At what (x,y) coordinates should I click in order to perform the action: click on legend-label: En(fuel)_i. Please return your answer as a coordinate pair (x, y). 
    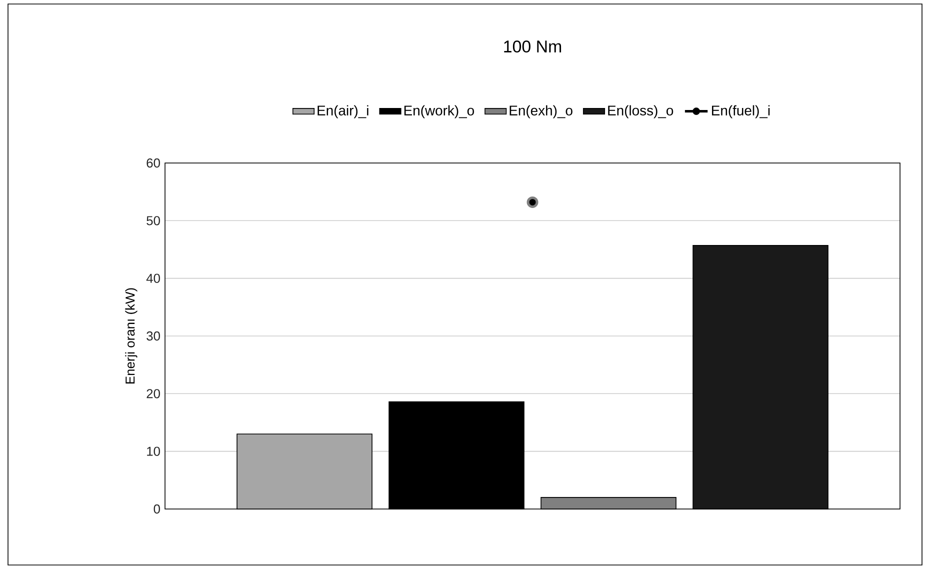
    Looking at the image, I should click on (741, 111).